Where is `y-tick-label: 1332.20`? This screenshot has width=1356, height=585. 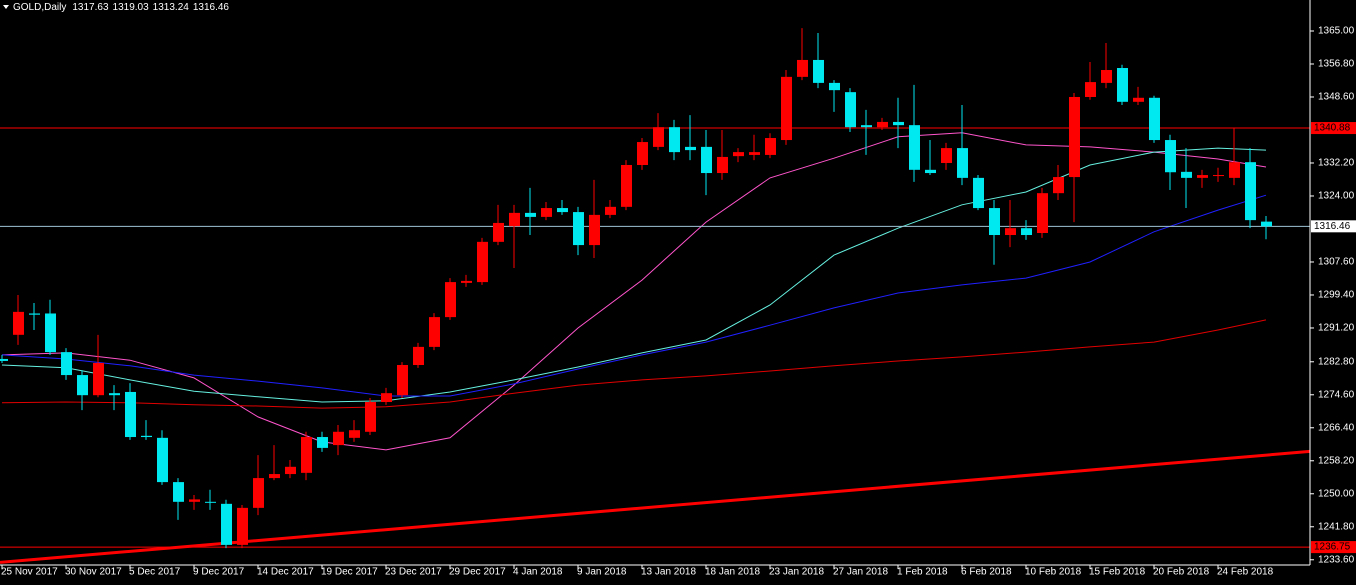 y-tick-label: 1332.20 is located at coordinates (1336, 163).